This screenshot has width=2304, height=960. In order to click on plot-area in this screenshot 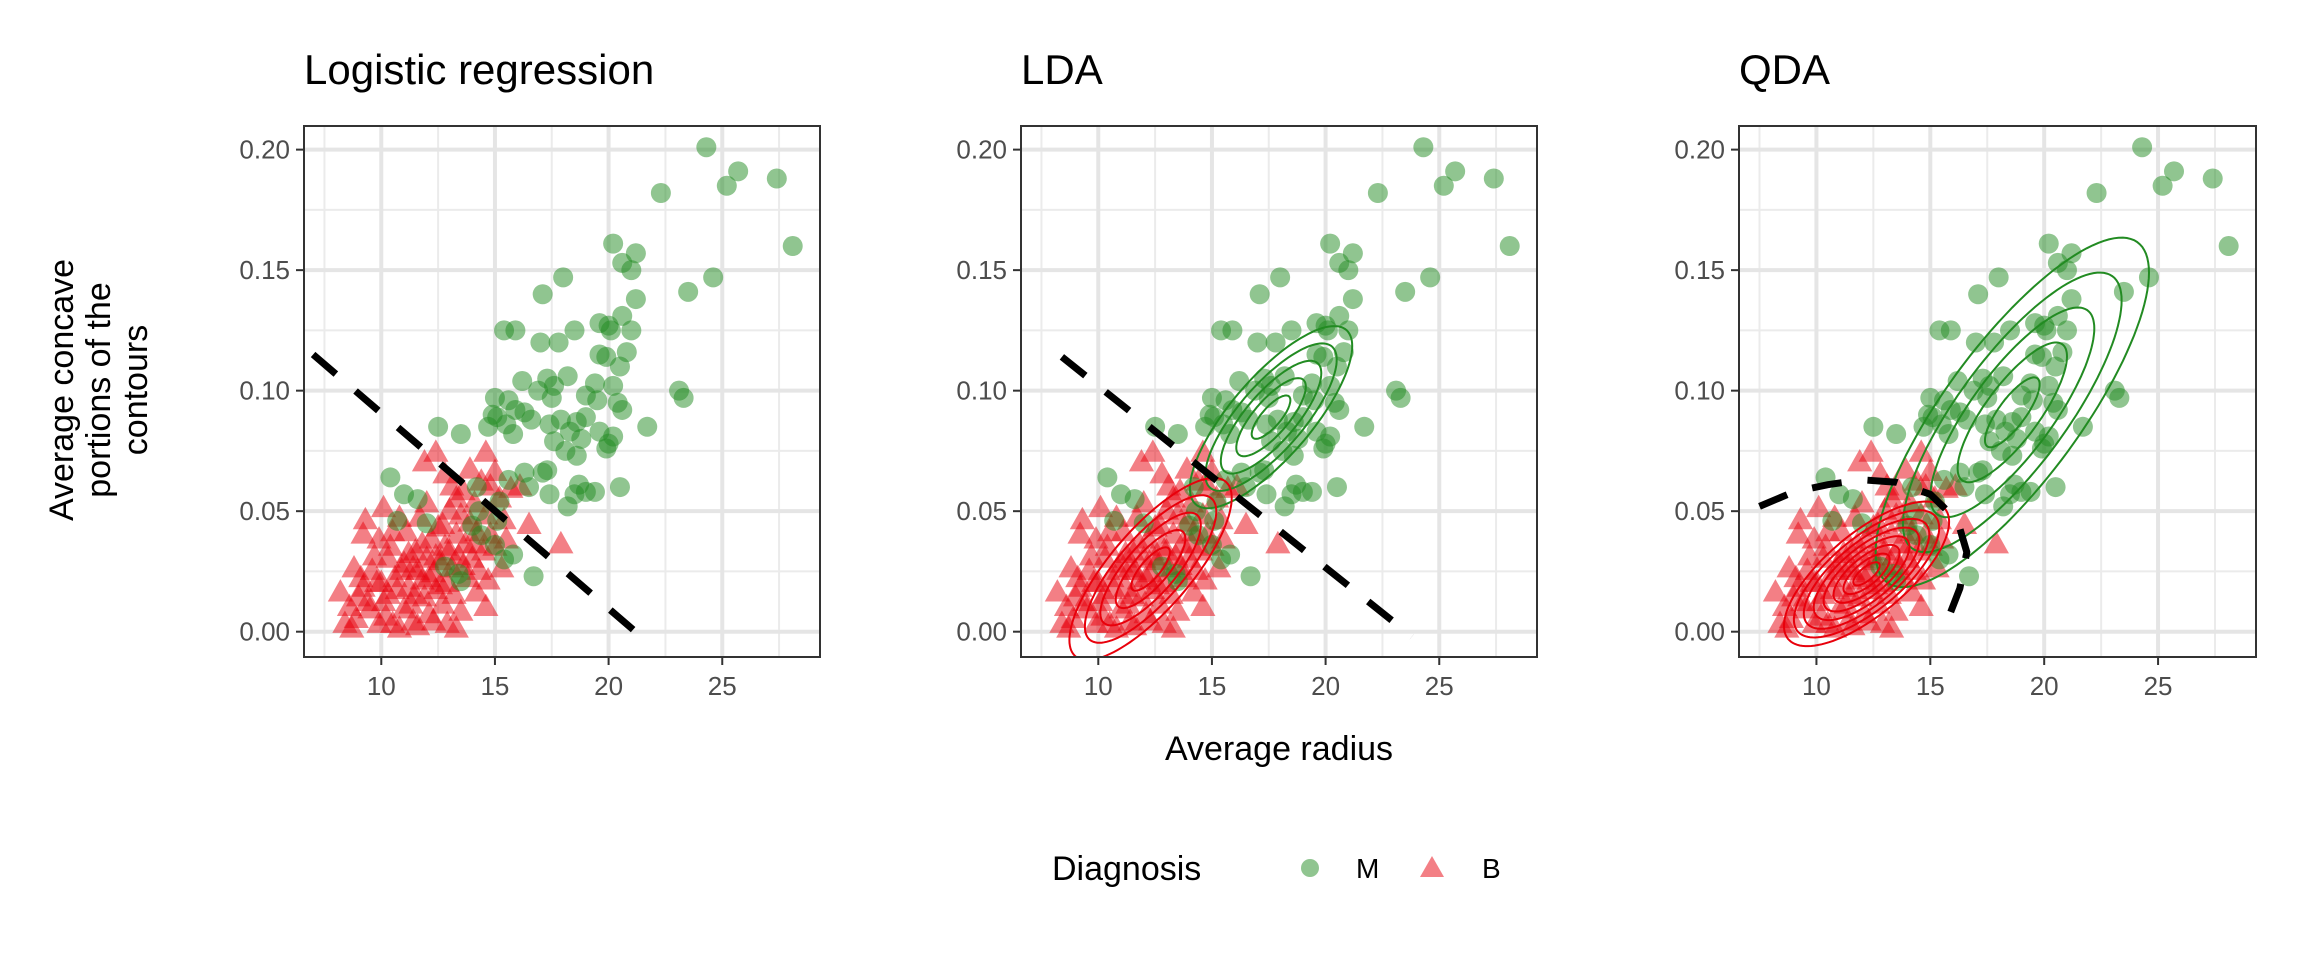, I will do `click(1282, 397)`.